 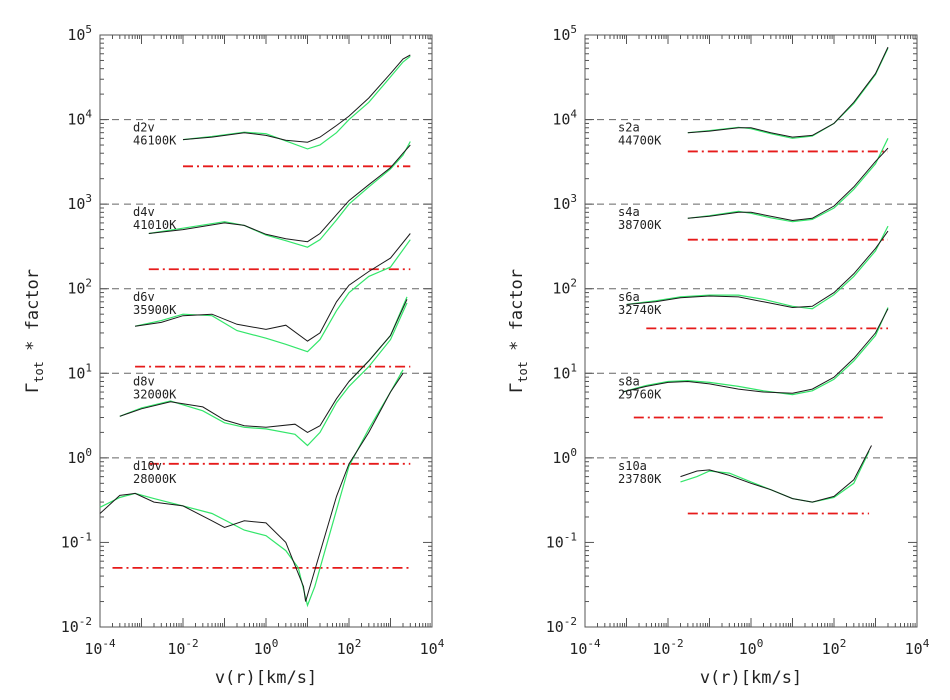 What do you see at coordinates (155, 479) in the screenshot?
I see `model-temp-label: 28000K` at bounding box center [155, 479].